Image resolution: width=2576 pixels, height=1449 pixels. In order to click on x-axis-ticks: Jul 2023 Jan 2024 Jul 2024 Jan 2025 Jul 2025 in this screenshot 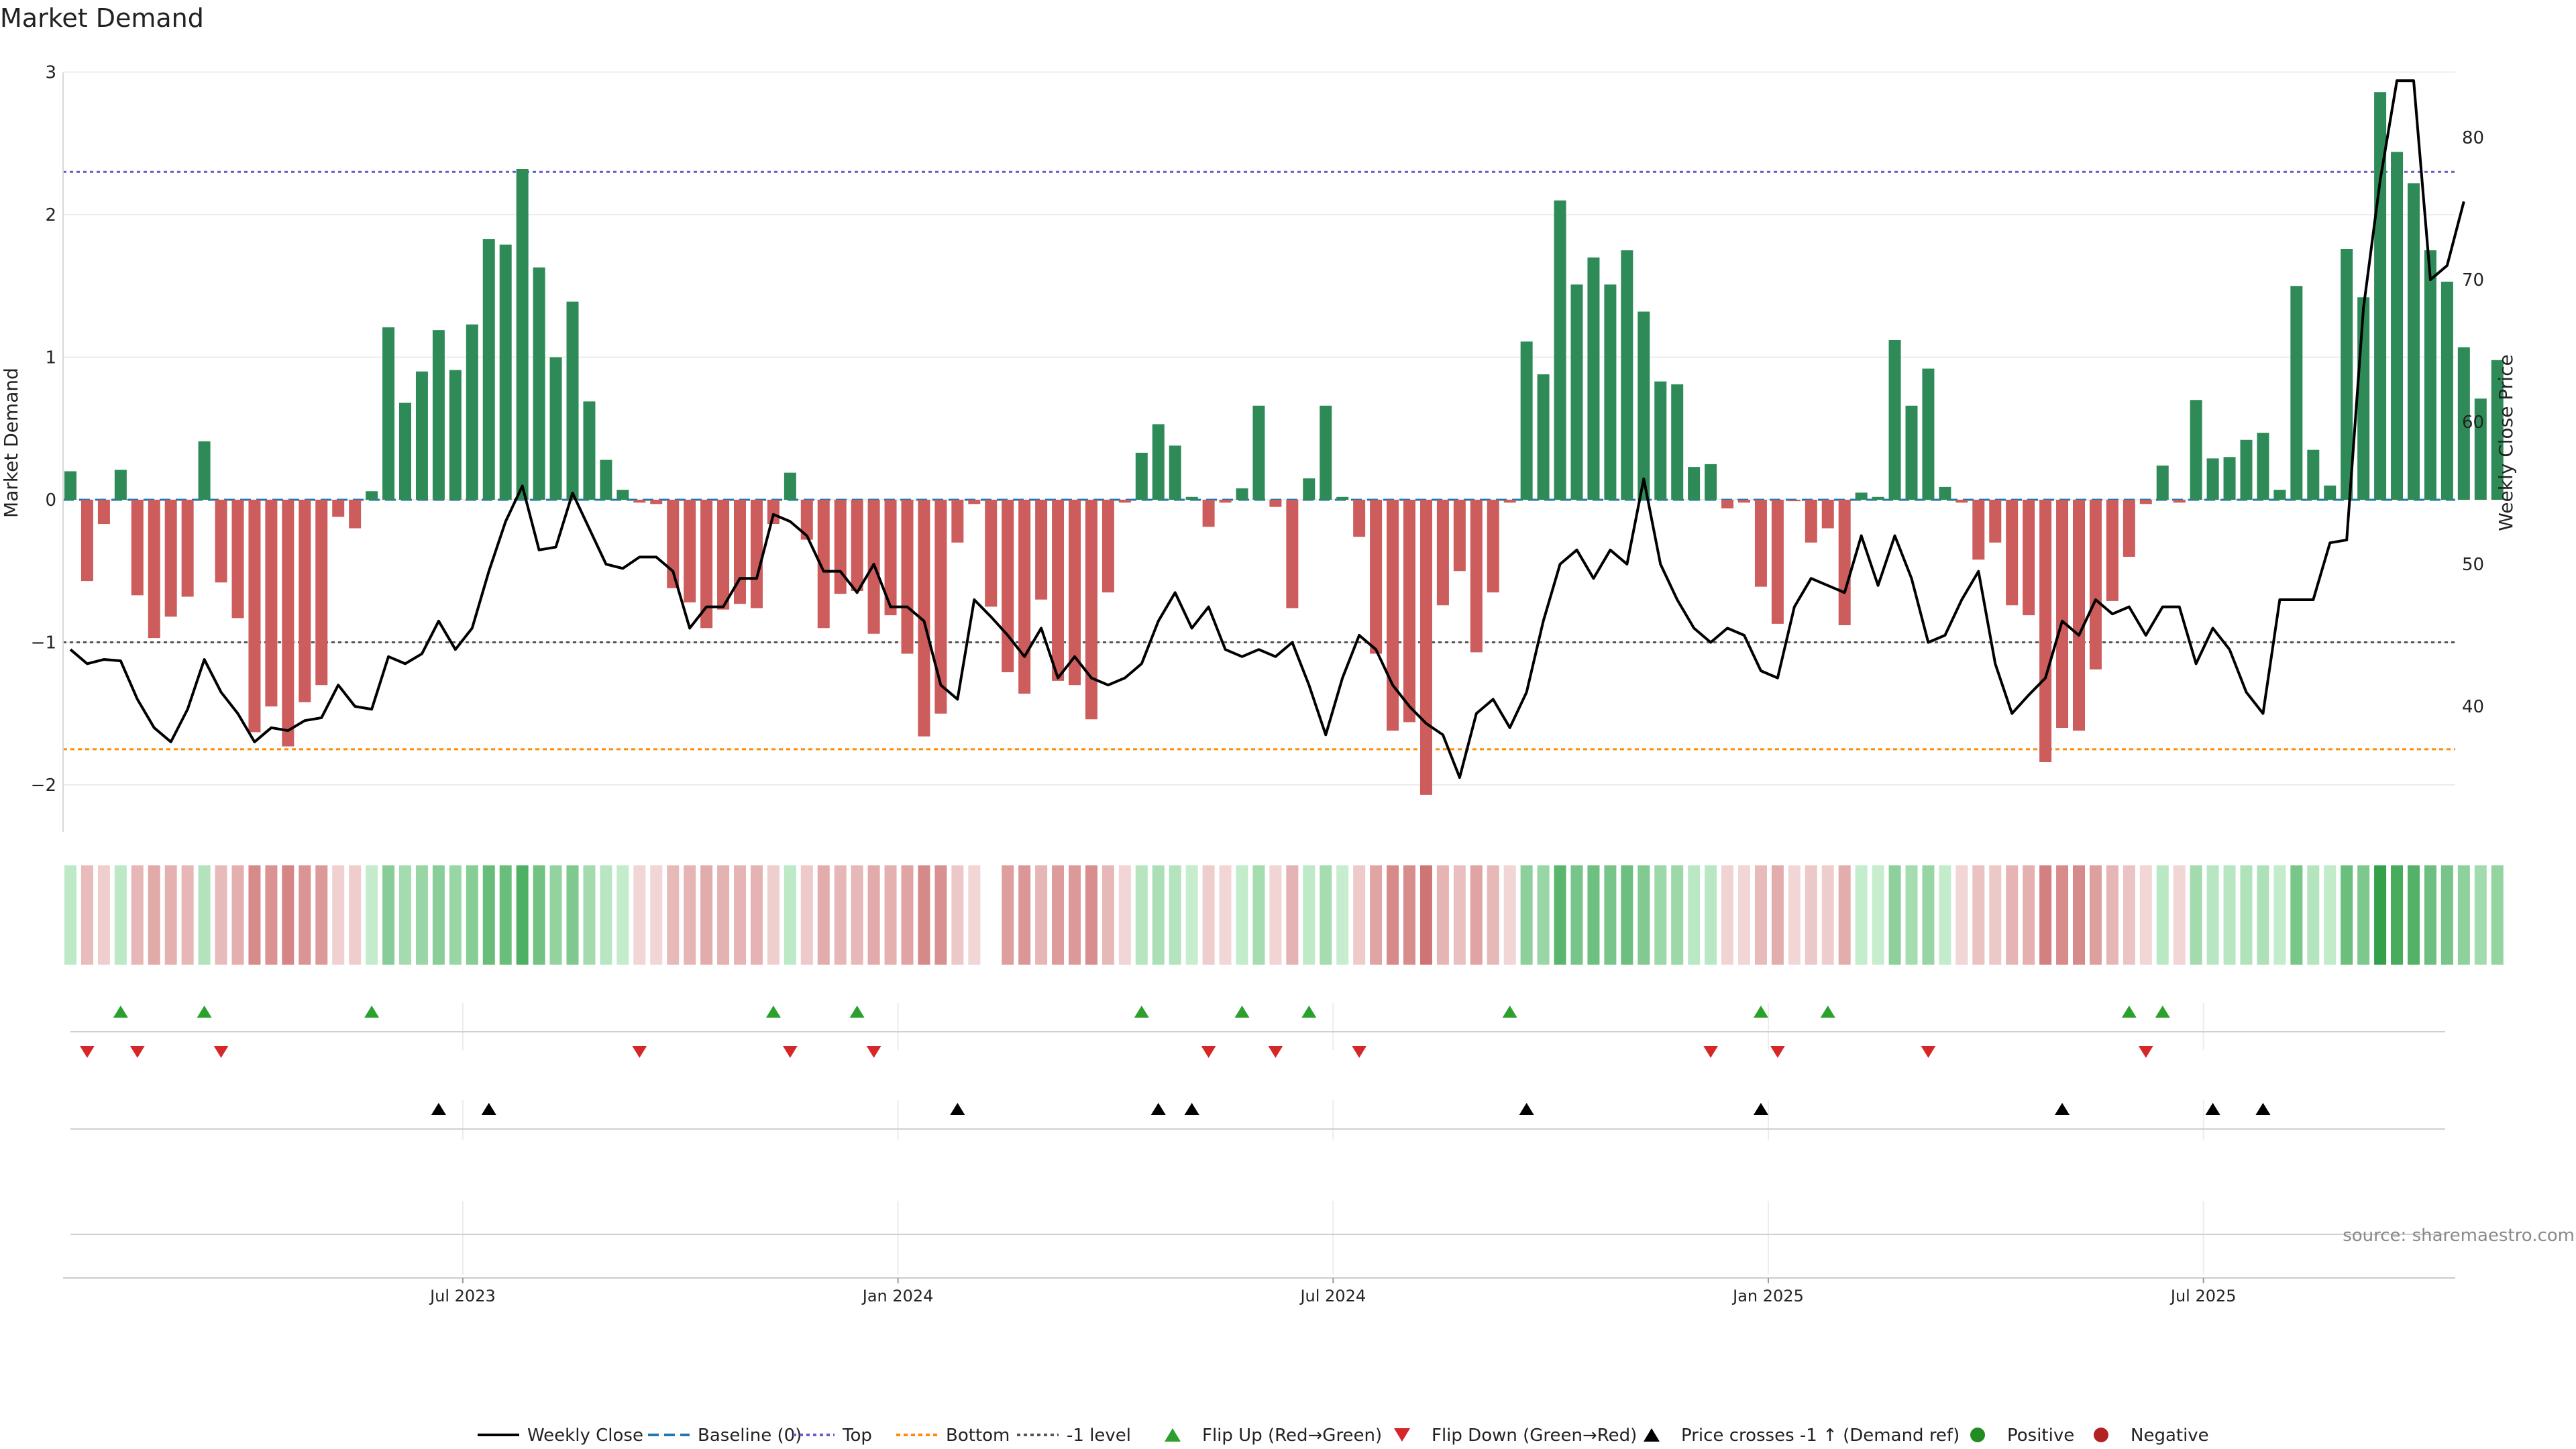, I will do `click(1333, 1291)`.